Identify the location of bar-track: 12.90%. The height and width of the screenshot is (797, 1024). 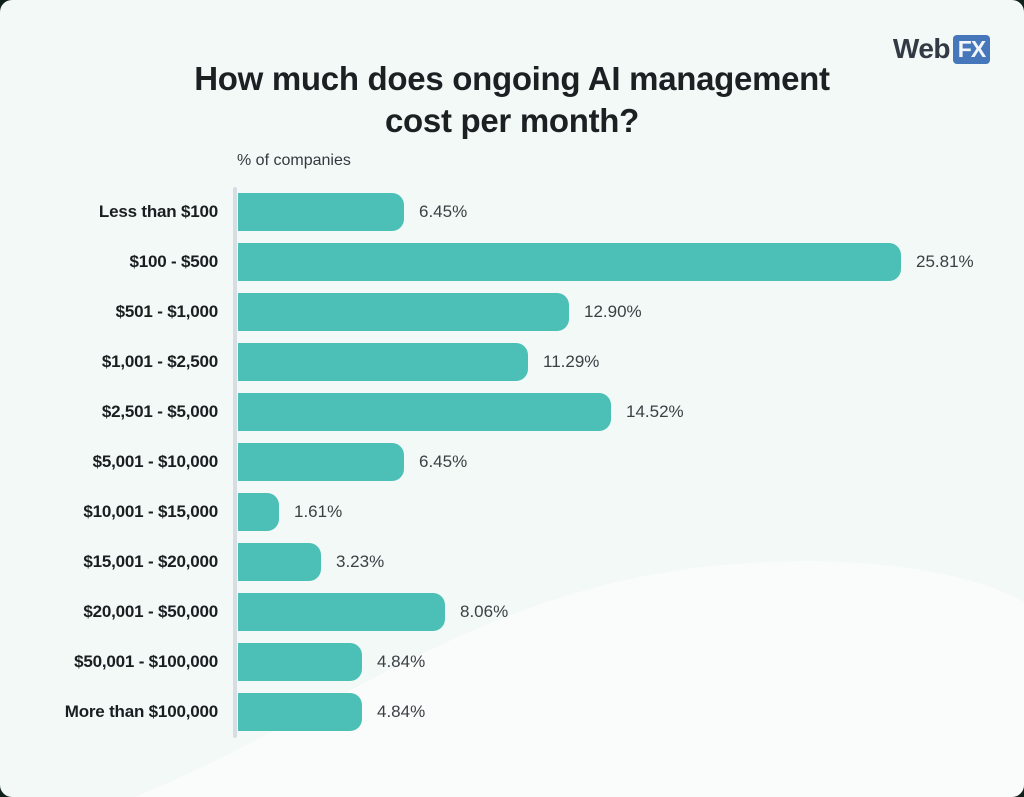
(621, 312).